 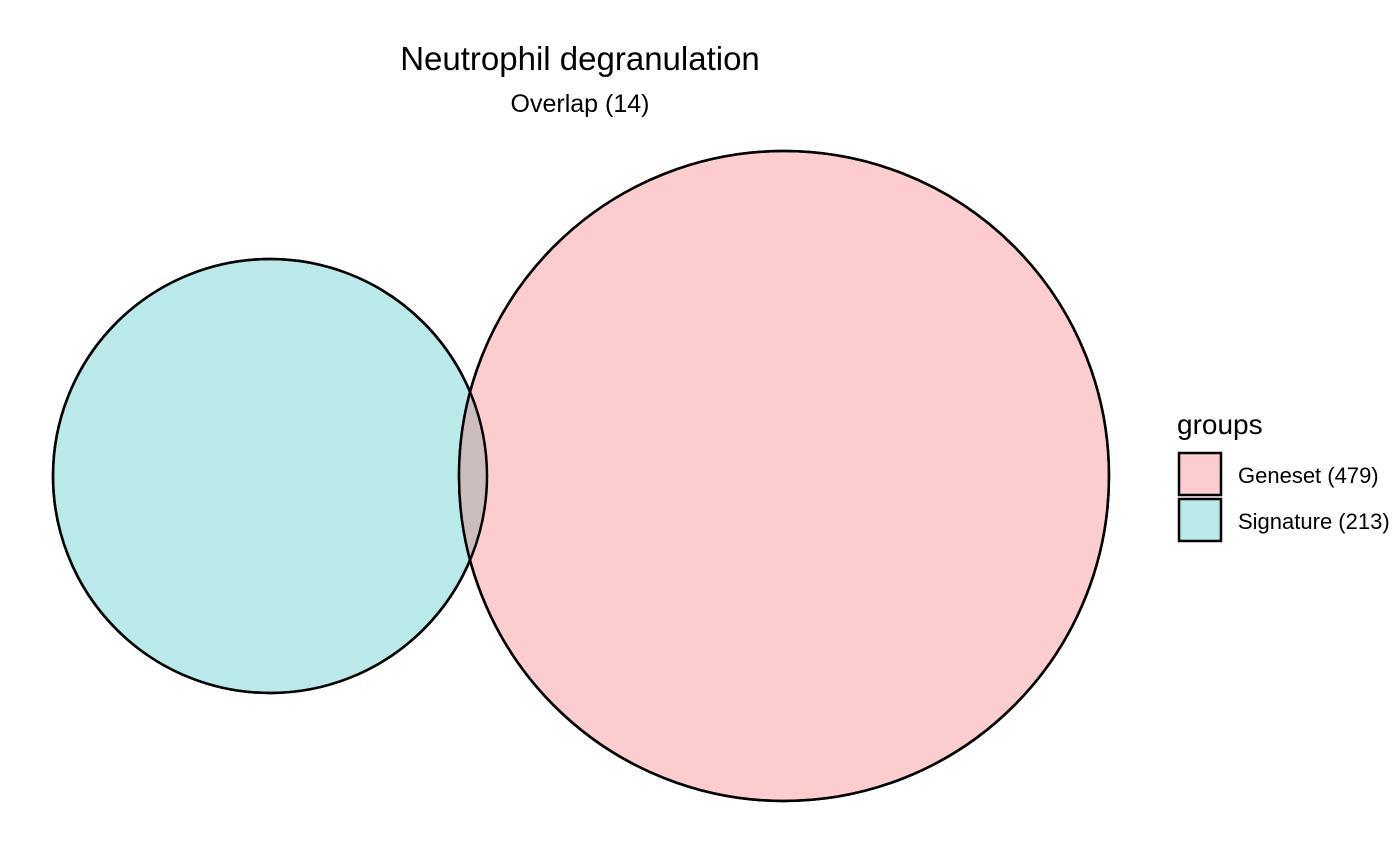 I want to click on legend-label-geneset: Geneset (479), so click(x=1308, y=475).